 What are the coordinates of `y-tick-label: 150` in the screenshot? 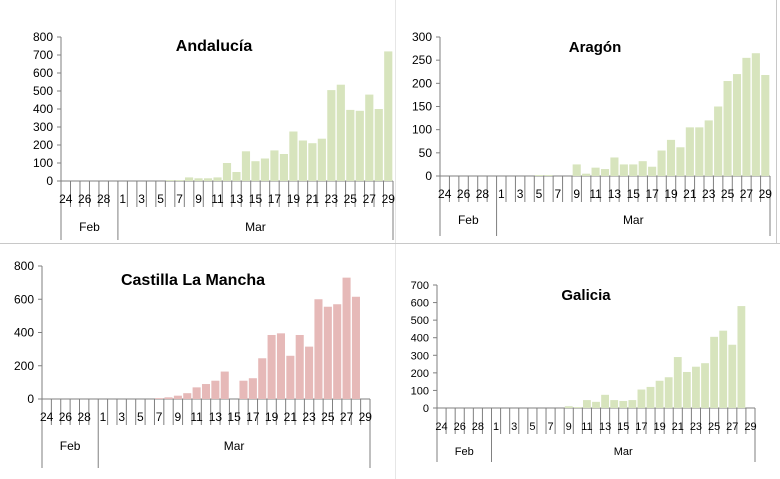 It's located at (422, 107).